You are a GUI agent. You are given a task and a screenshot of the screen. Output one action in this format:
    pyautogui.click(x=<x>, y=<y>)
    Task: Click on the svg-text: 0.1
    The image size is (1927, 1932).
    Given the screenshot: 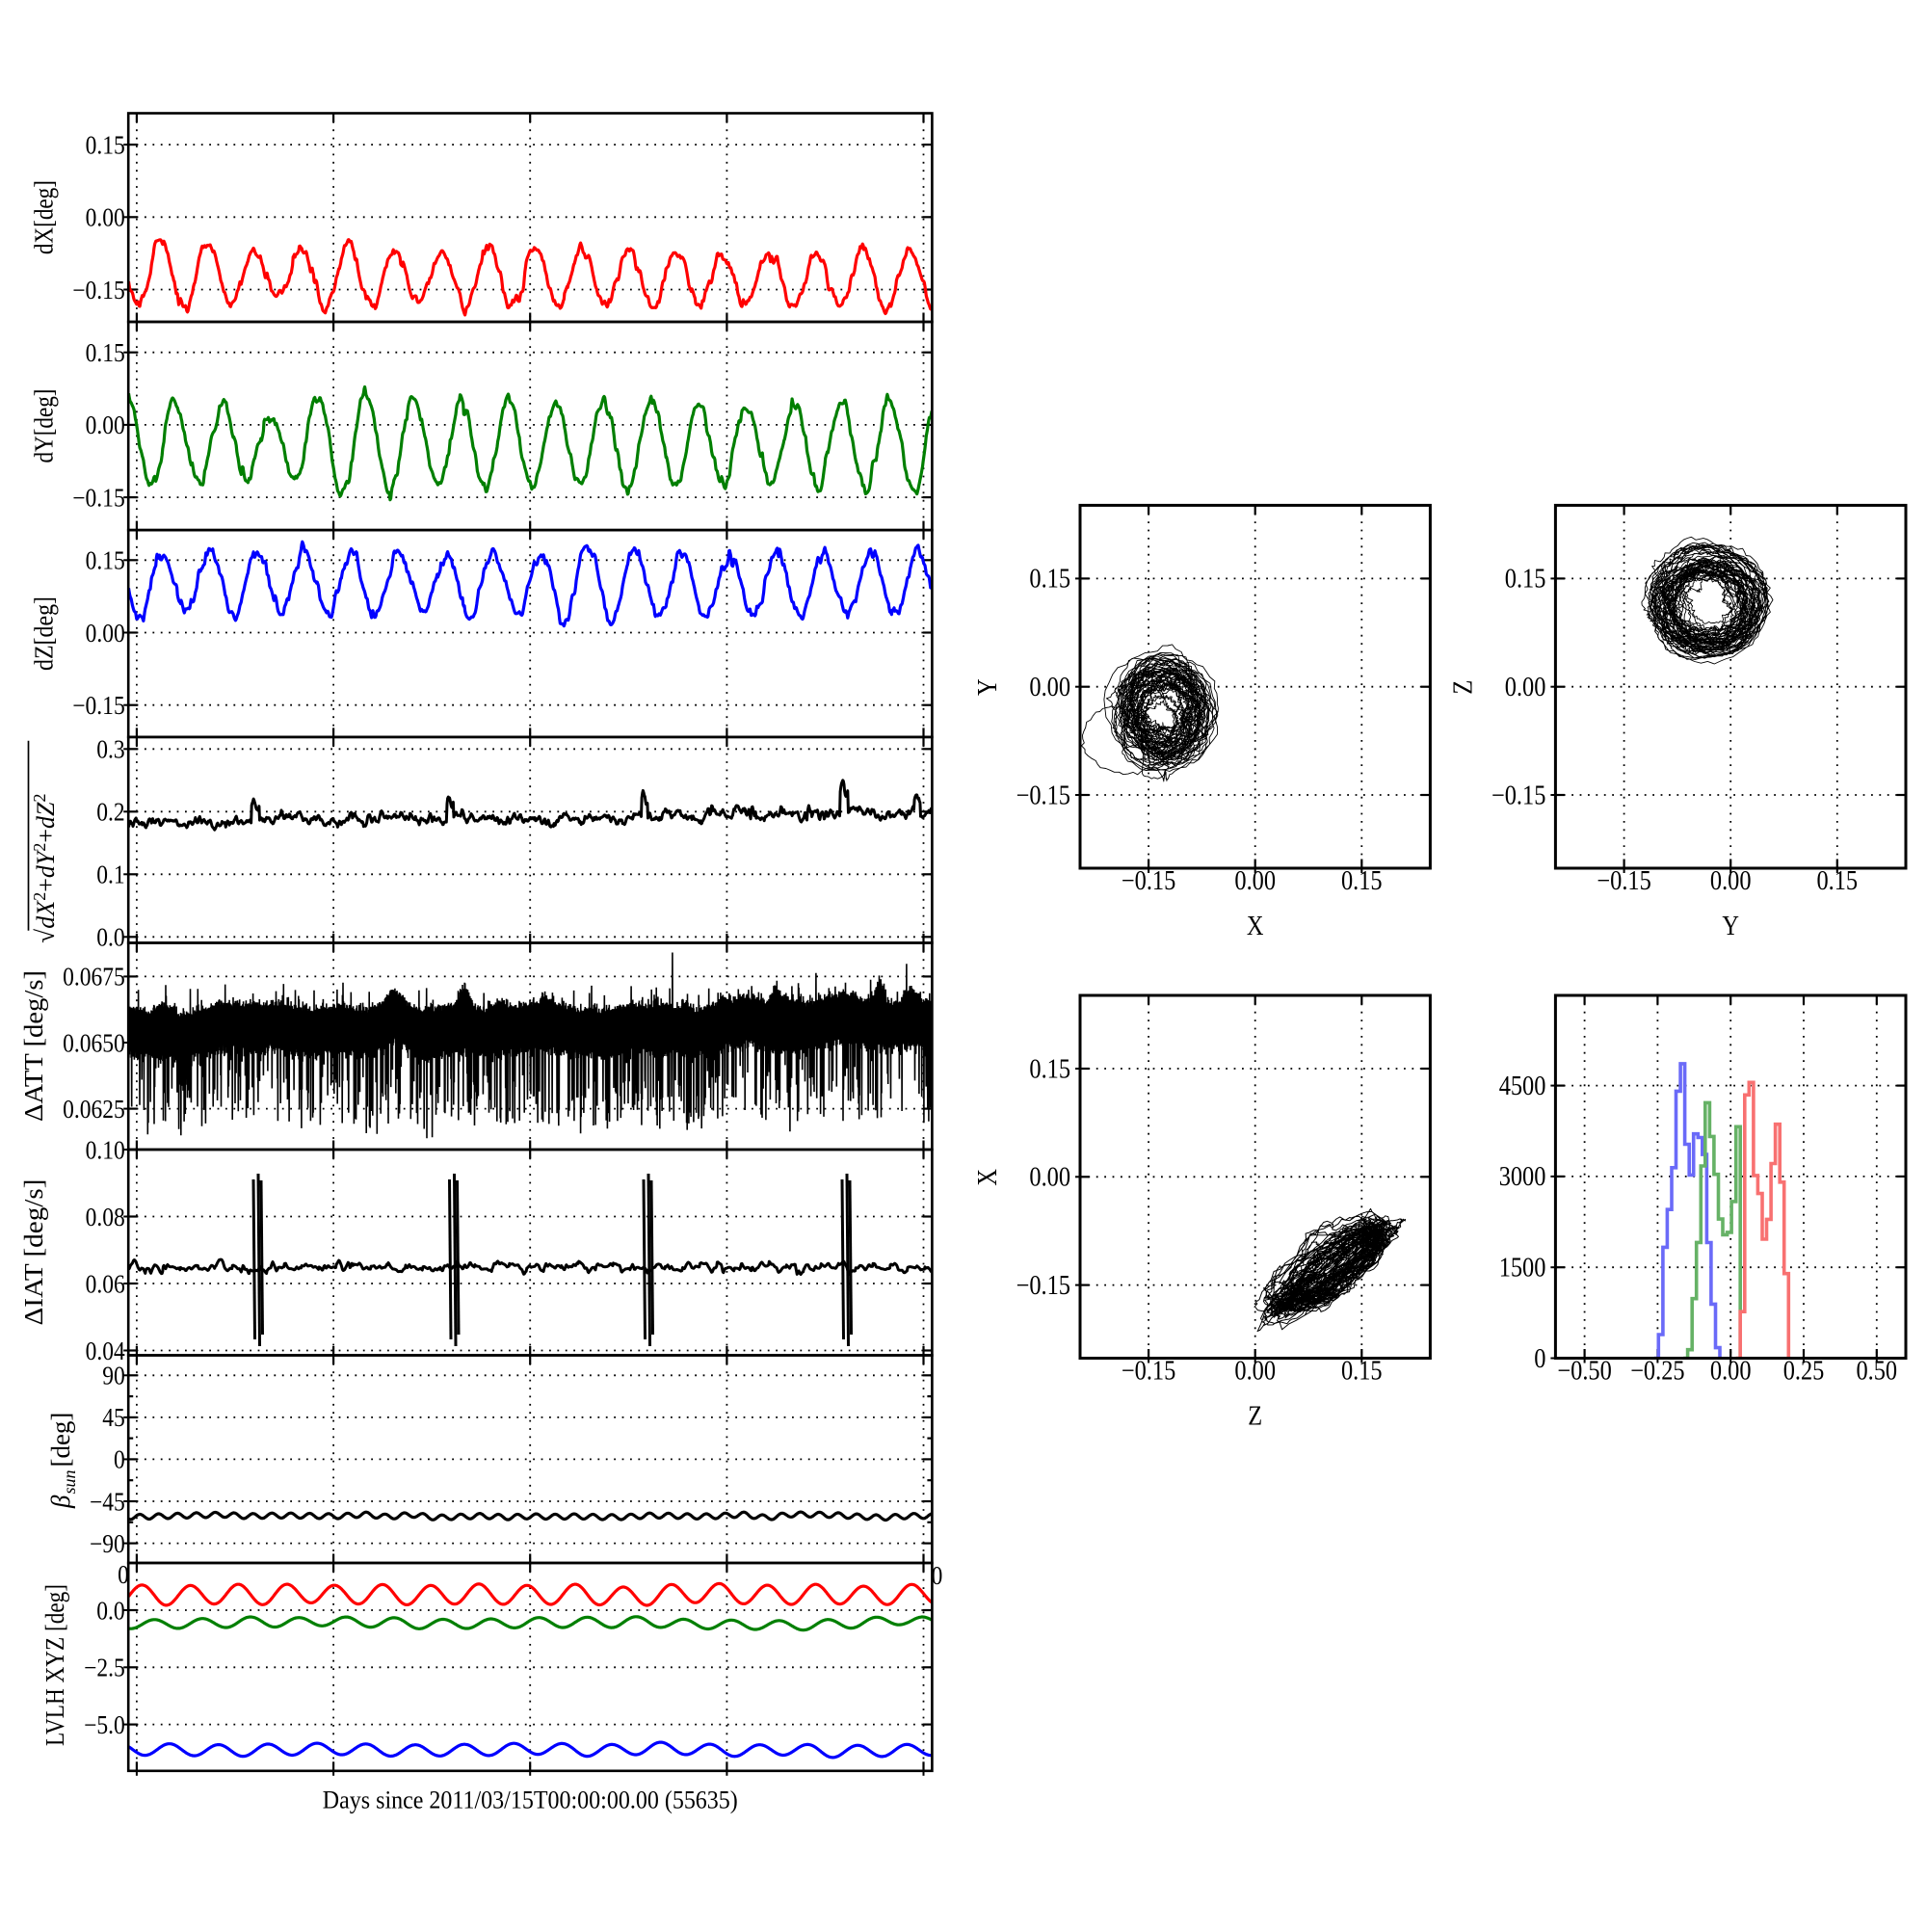 What is the action you would take?
    pyautogui.click(x=110, y=874)
    